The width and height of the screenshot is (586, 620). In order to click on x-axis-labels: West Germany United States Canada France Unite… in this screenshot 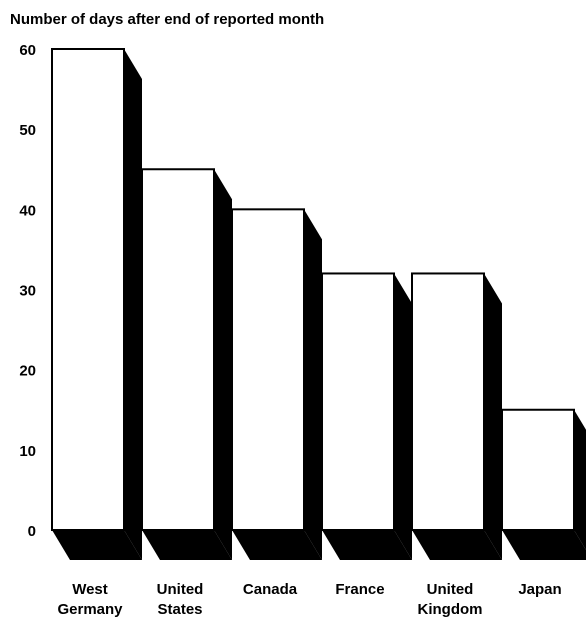, I will do `click(309, 599)`.